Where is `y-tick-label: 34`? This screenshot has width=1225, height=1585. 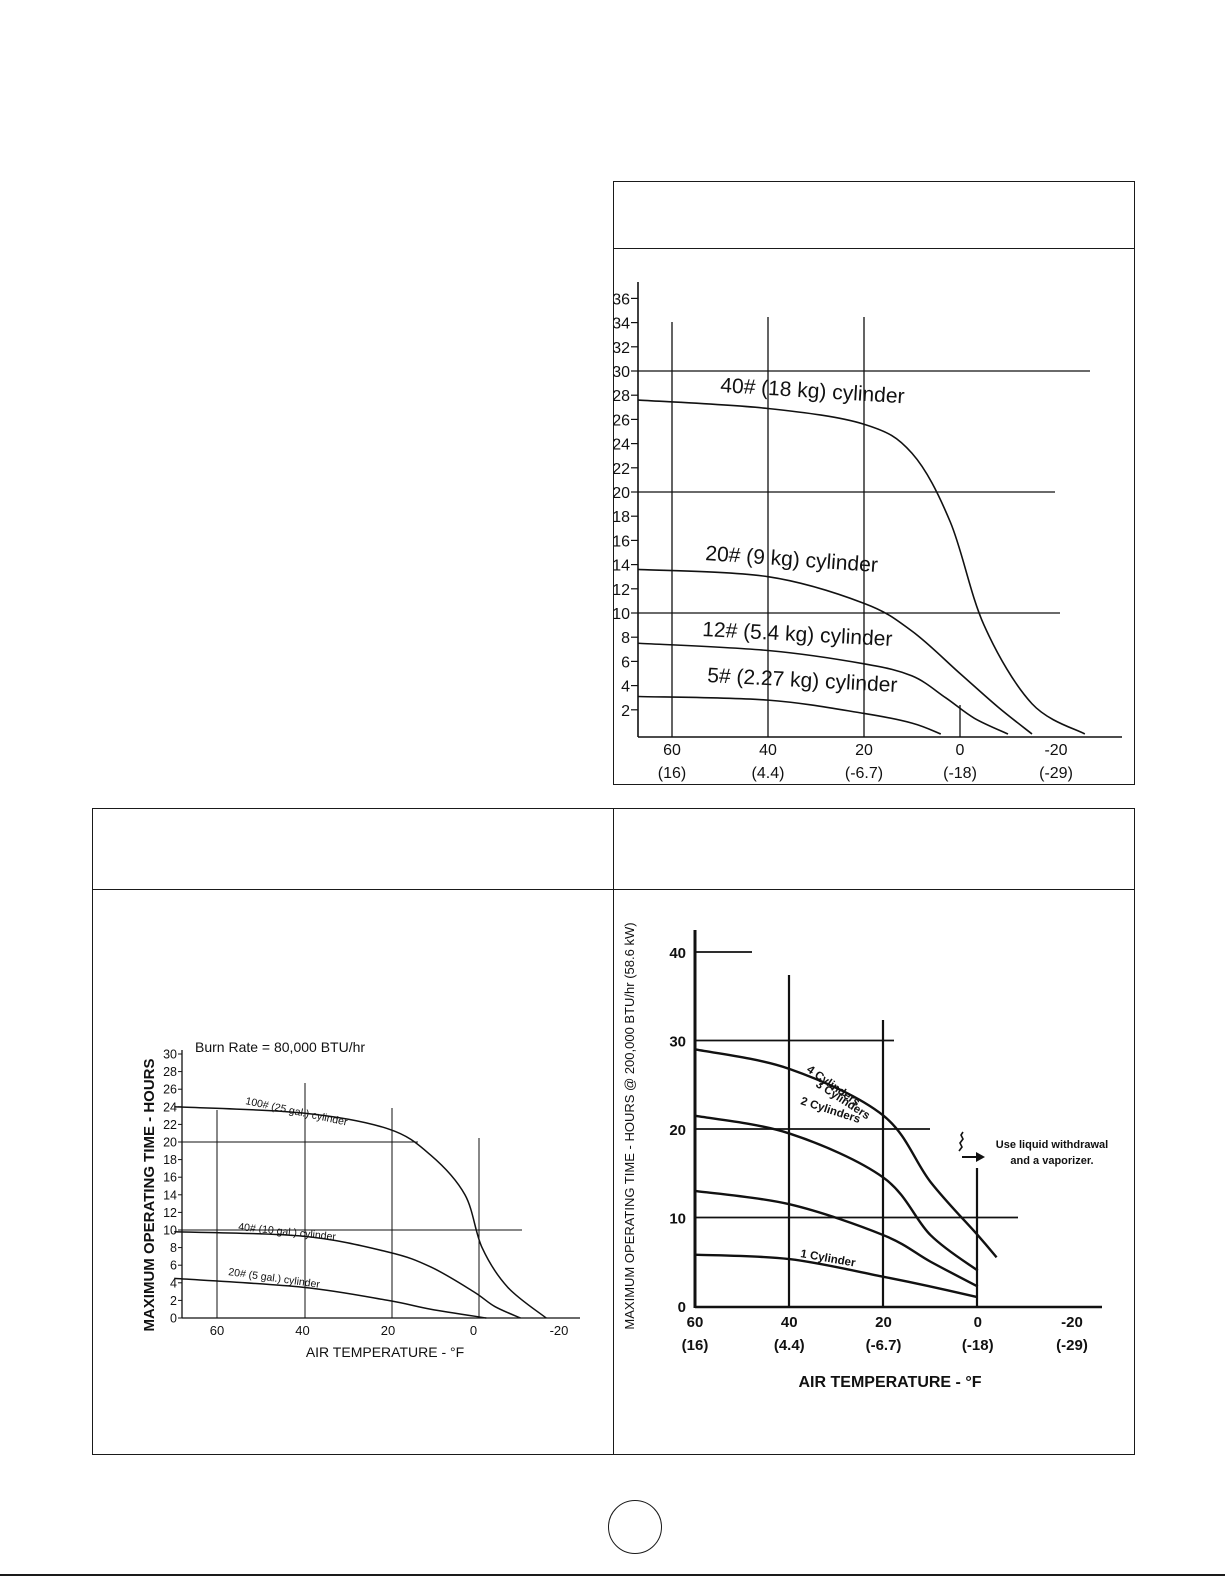 y-tick-label: 34 is located at coordinates (621, 324).